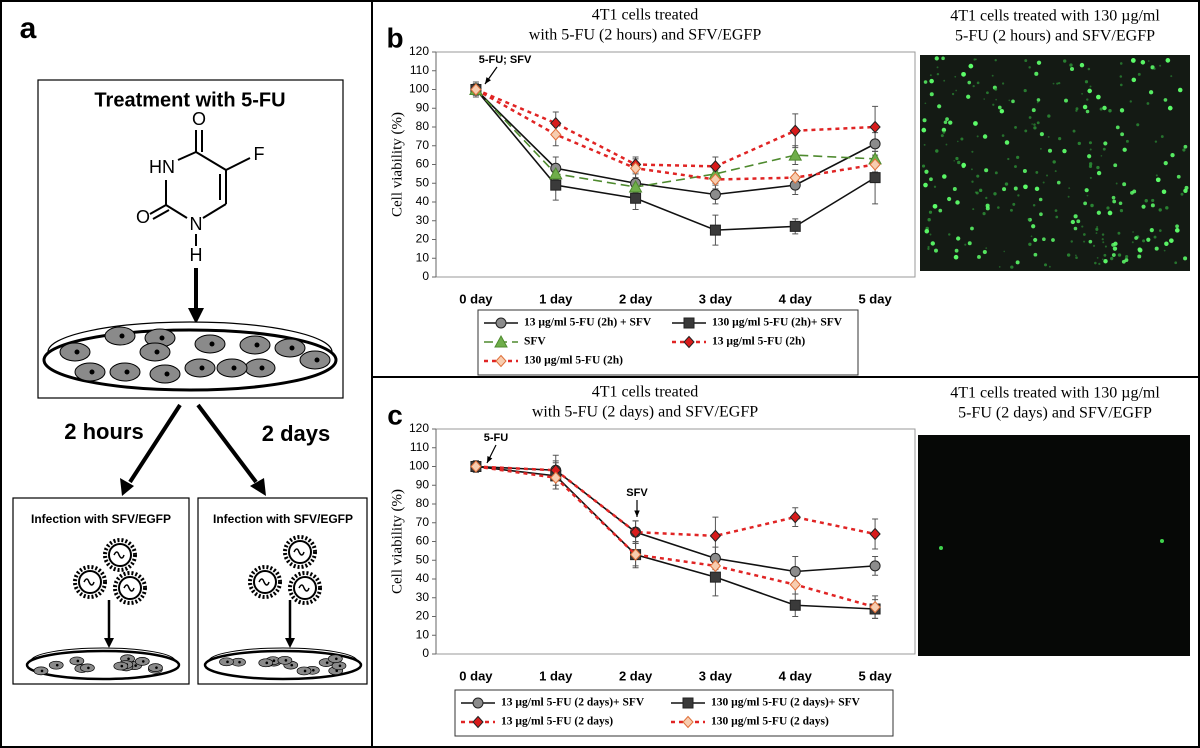  Describe the element at coordinates (259, 154) in the screenshot. I see `atom-label: F` at that location.